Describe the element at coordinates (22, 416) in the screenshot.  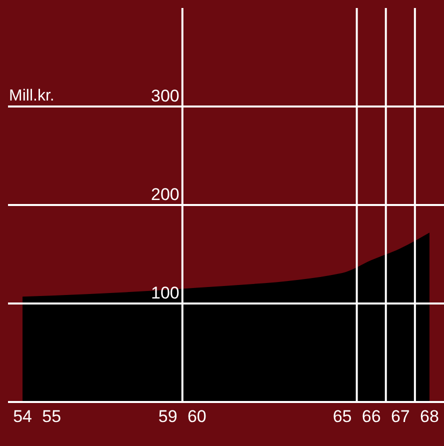
I see `x-tick-label: 54` at that location.